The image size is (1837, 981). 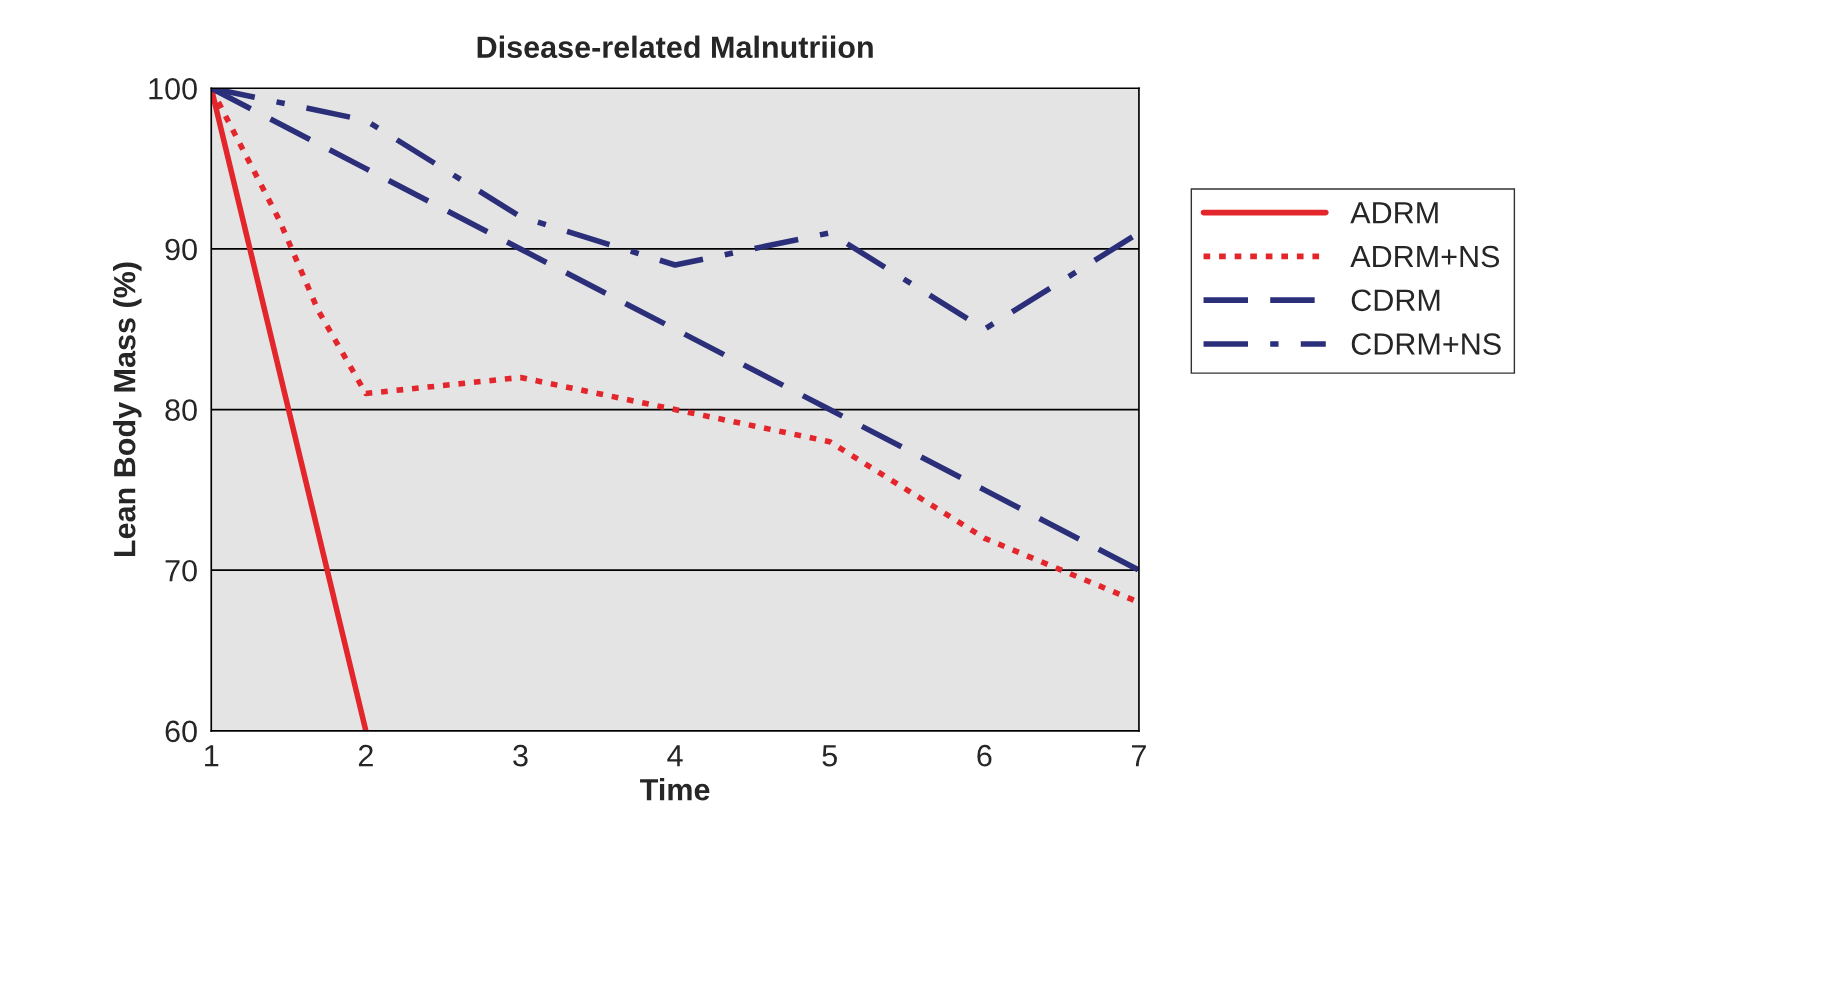 I want to click on legend-label: ADRM, so click(x=1394, y=213).